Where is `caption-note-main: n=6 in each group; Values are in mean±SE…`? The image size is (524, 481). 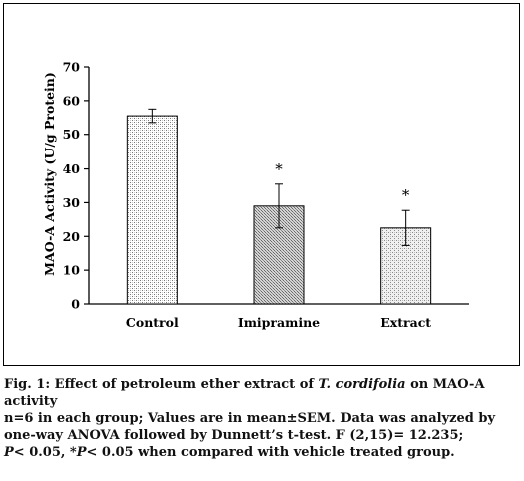 caption-note-main: n=6 in each group; Values are in mean±SE… is located at coordinates (250, 427).